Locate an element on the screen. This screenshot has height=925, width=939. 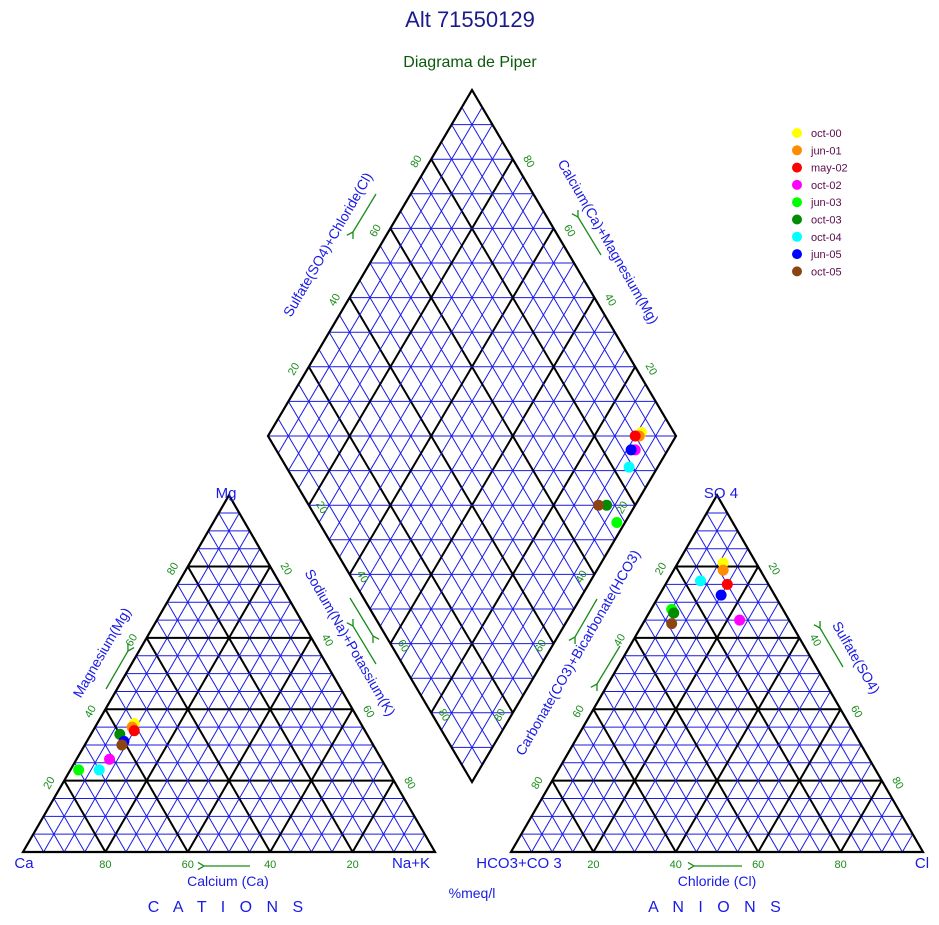
cation-left-tick: 80 is located at coordinates (173, 569).